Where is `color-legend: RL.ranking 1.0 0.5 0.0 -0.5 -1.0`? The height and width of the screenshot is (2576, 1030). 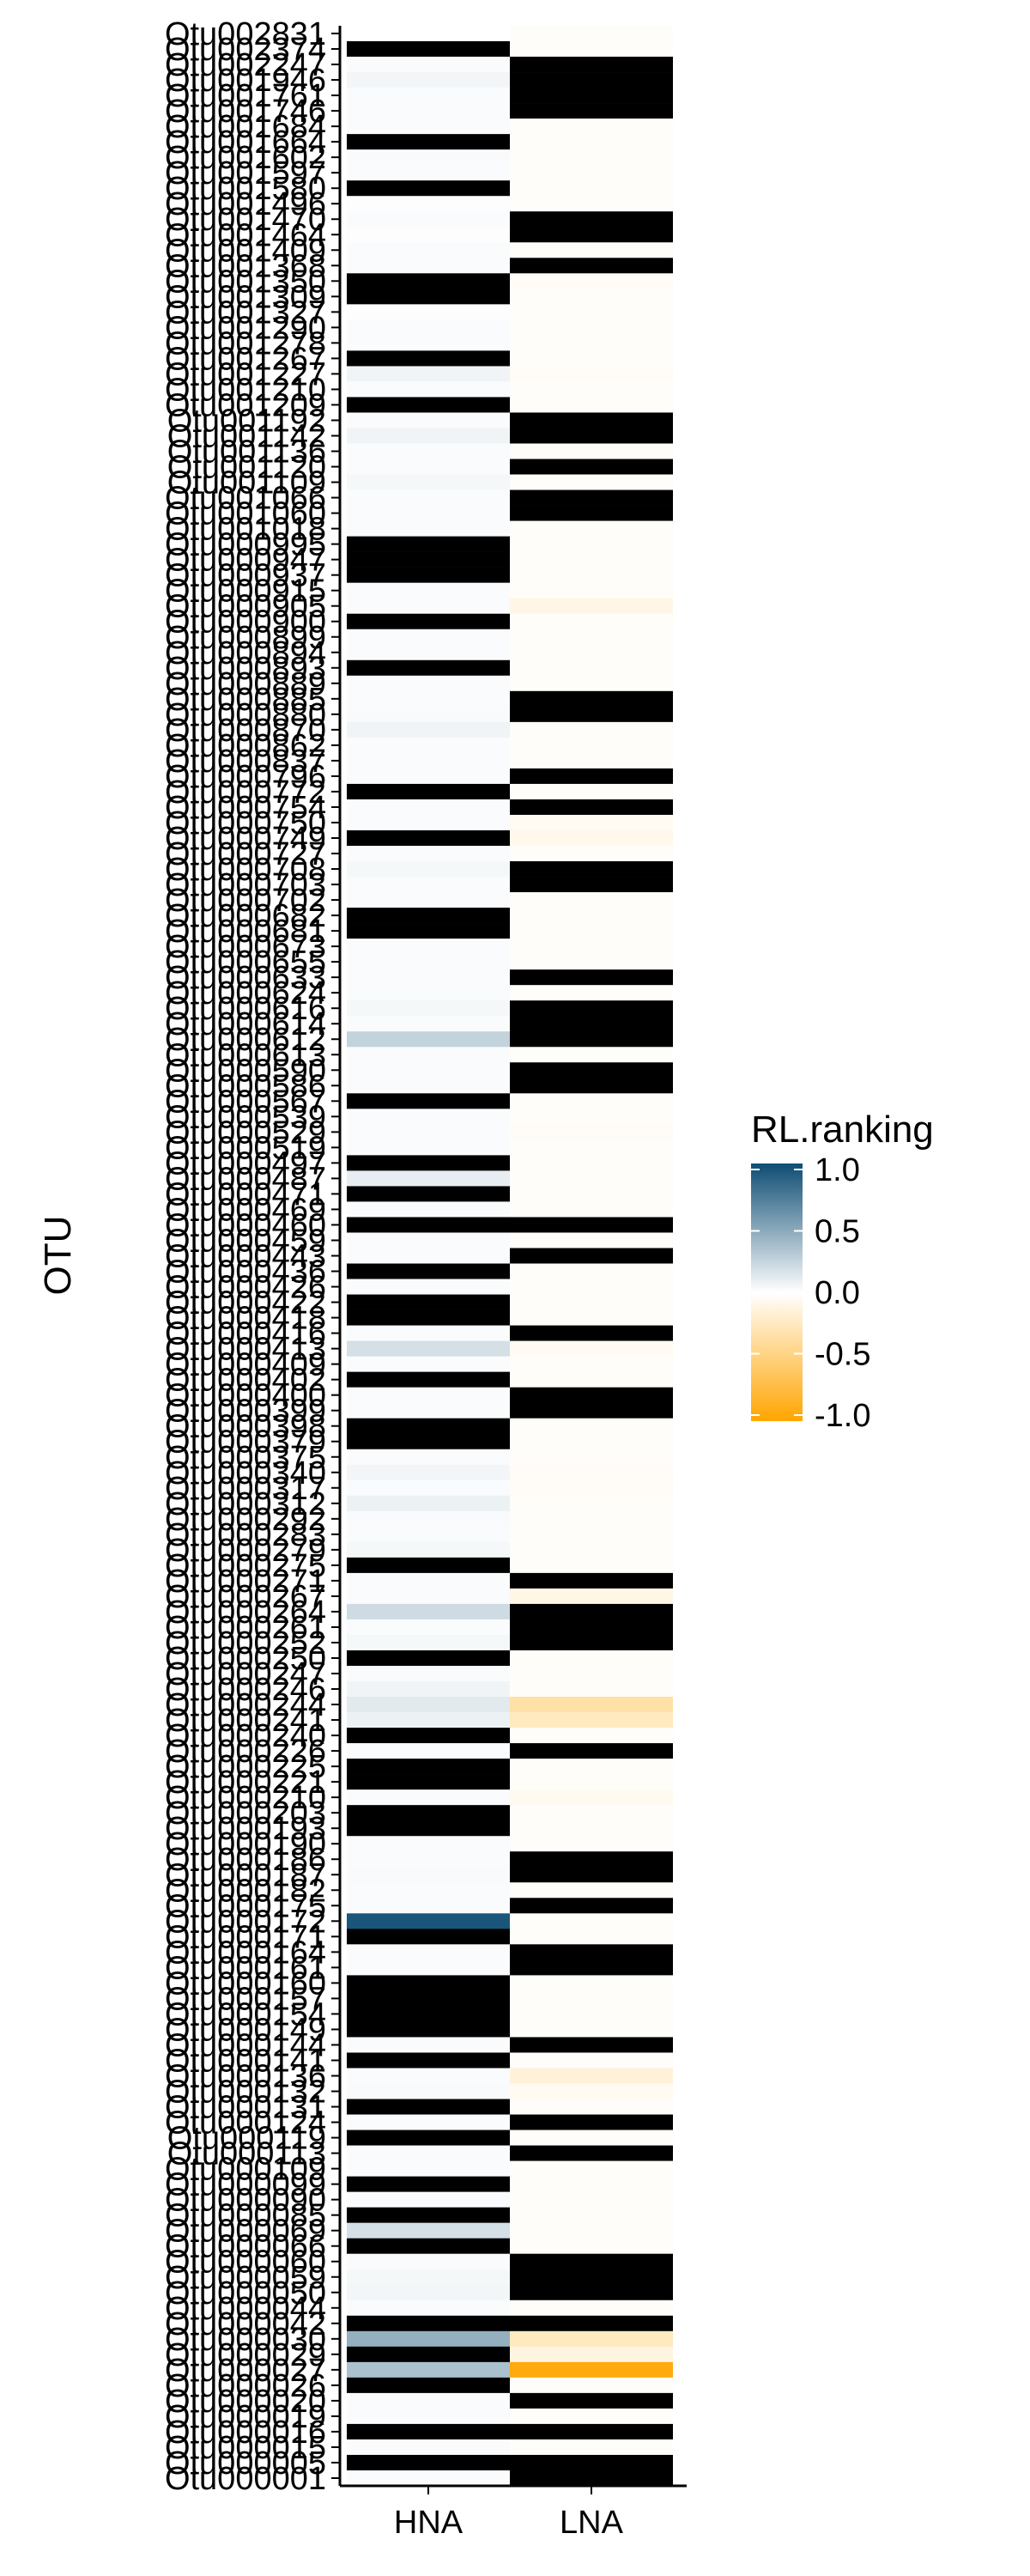
color-legend: RL.ranking 1.0 0.5 0.0 -0.5 -1.0 is located at coordinates (842, 1272).